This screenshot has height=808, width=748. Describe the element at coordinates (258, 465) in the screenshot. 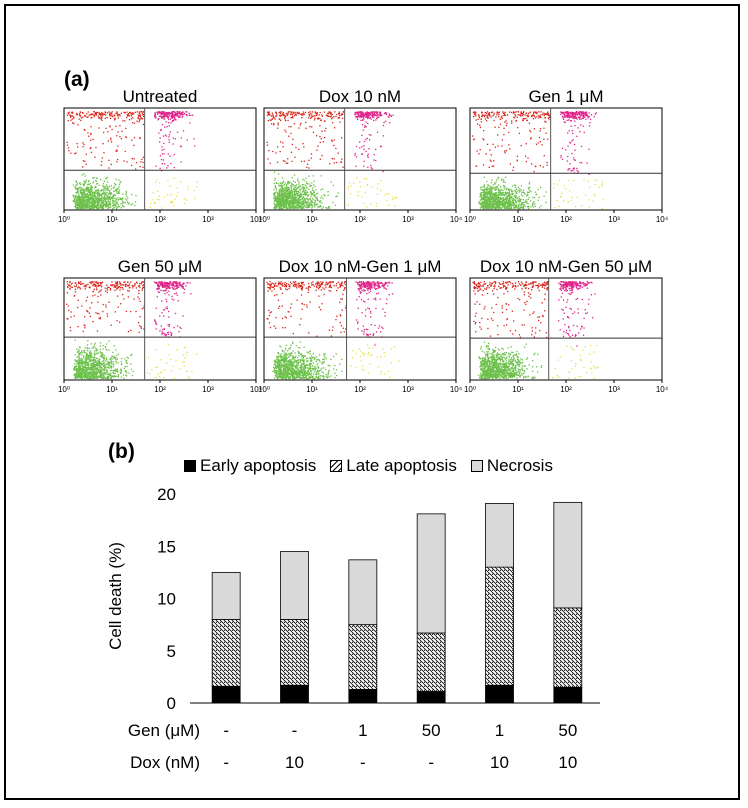

I see `legend-label-early: Early apoptosis` at that location.